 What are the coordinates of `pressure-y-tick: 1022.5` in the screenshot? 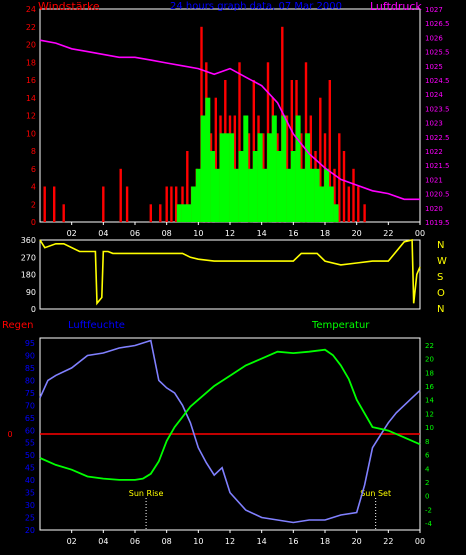 It's located at (437, 138).